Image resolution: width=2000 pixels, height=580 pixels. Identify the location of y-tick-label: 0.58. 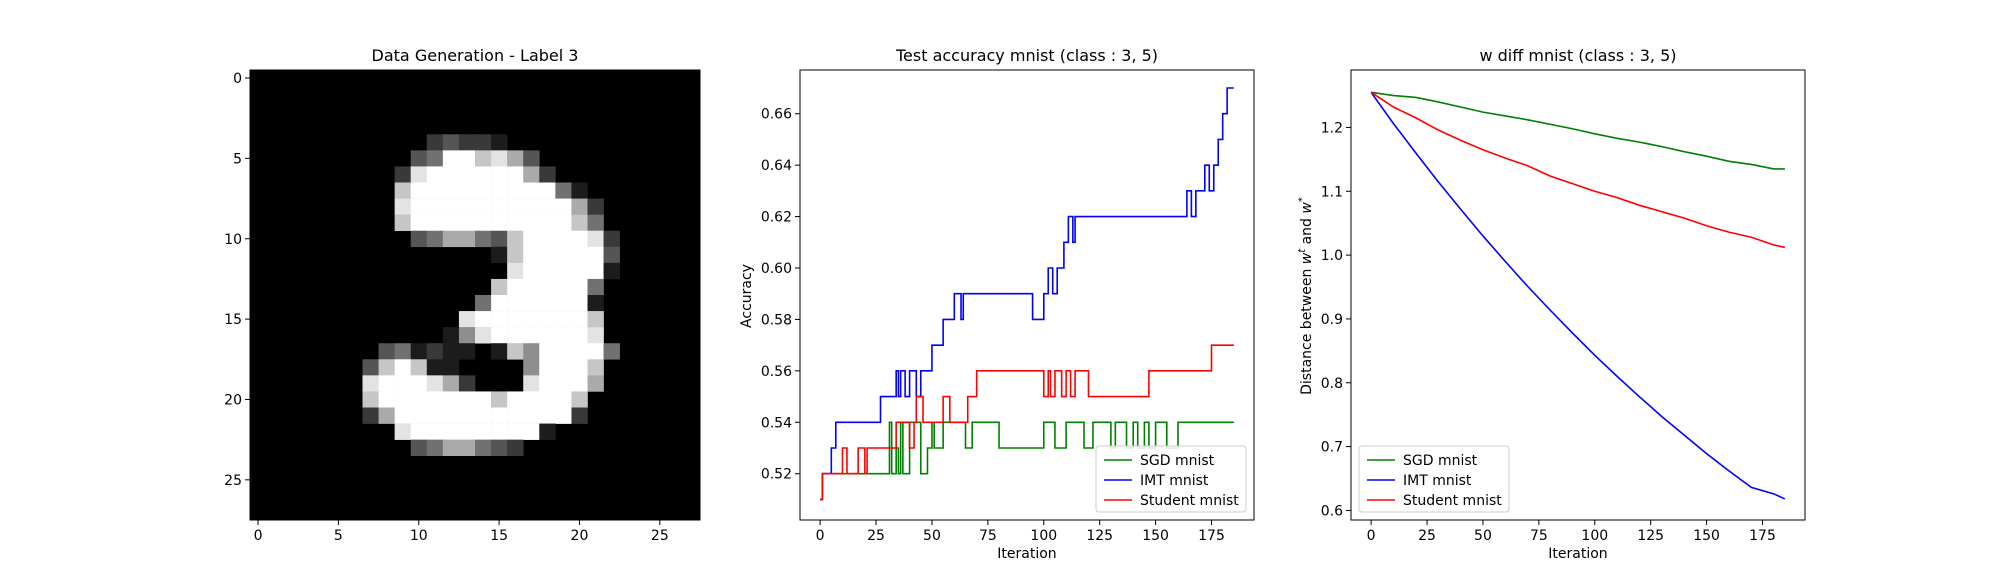
(776, 320).